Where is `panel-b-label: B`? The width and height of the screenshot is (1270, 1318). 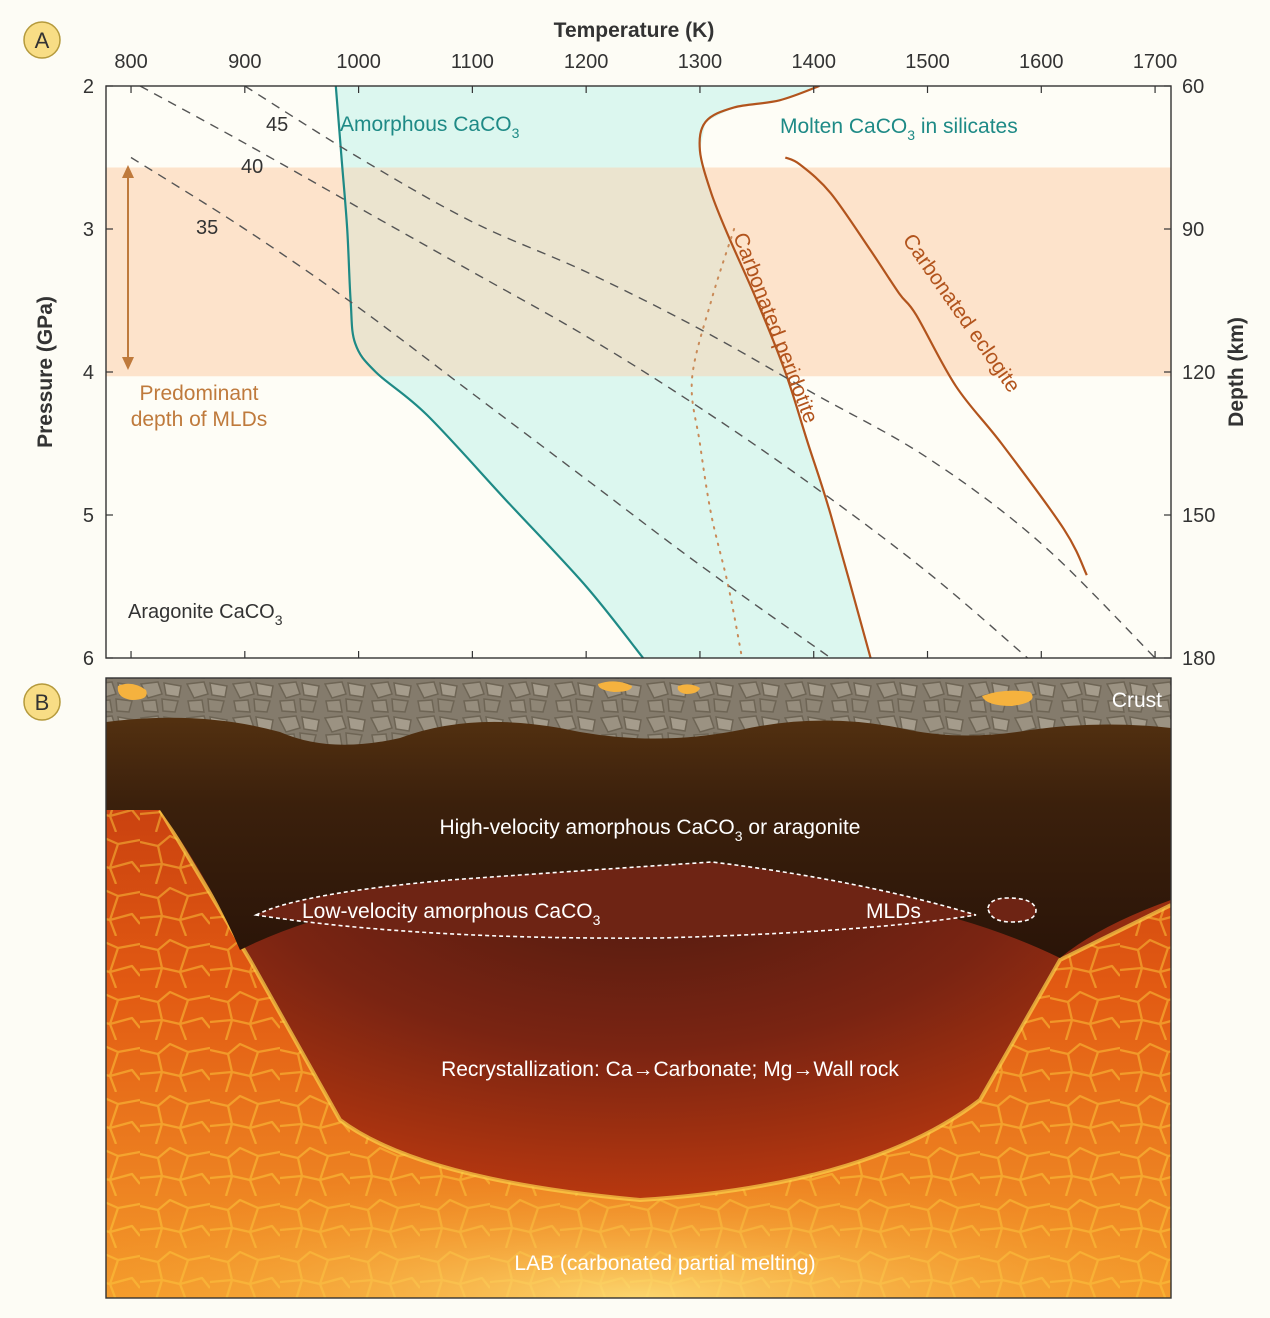
panel-b-label: B is located at coordinates (42, 702).